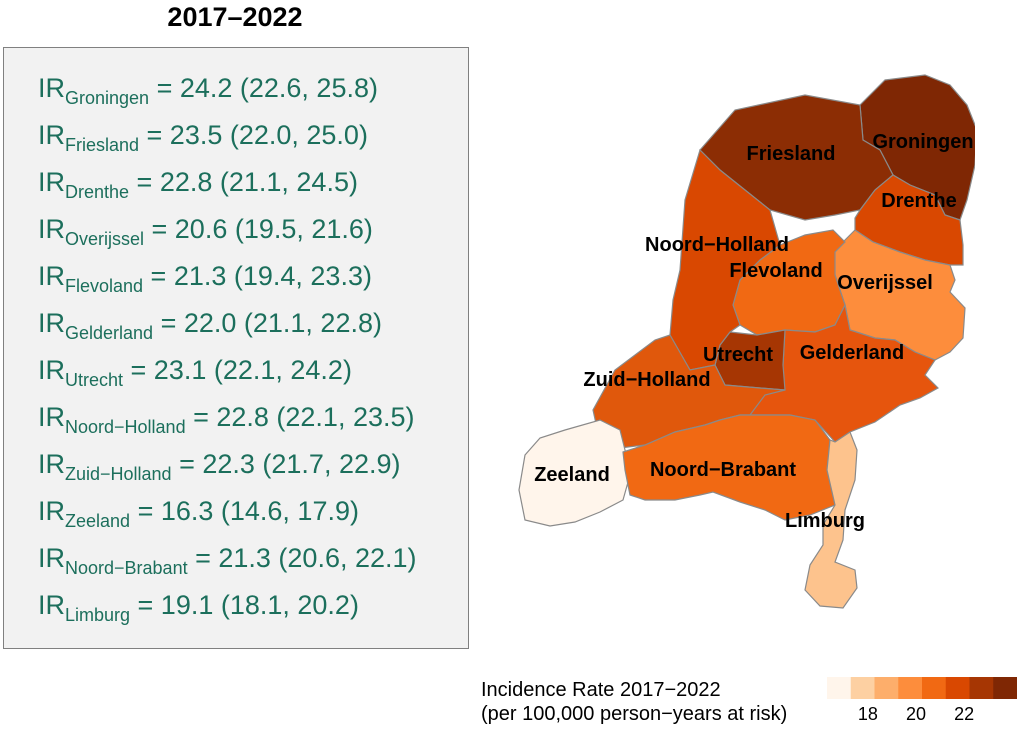  I want to click on ir-value: = 24.2 (22.6, 25.8), so click(263, 88).